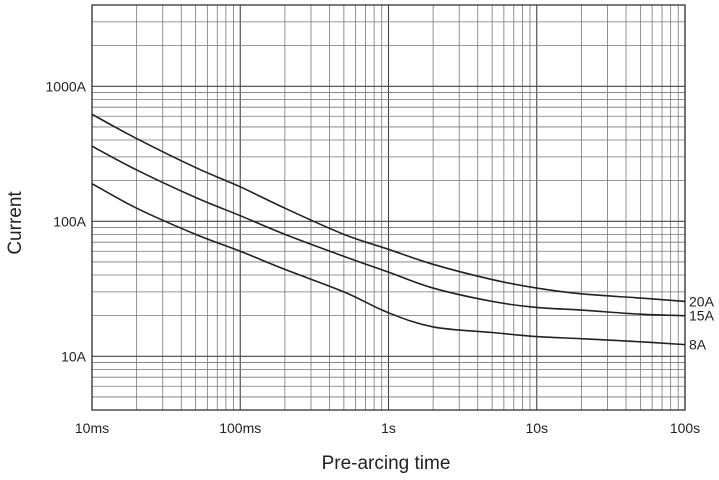 Image resolution: width=719 pixels, height=480 pixels. What do you see at coordinates (698, 345) in the screenshot?
I see `series-label-8a: 8A` at bounding box center [698, 345].